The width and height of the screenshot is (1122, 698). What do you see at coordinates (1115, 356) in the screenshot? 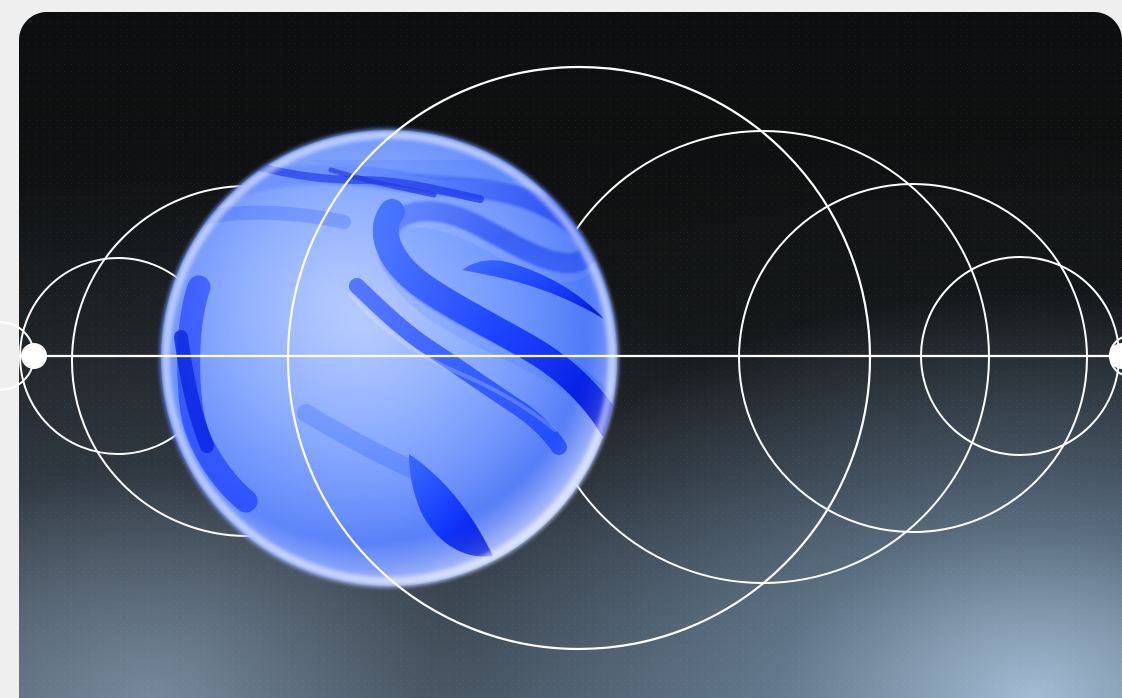
I see `right-axis-node` at bounding box center [1115, 356].